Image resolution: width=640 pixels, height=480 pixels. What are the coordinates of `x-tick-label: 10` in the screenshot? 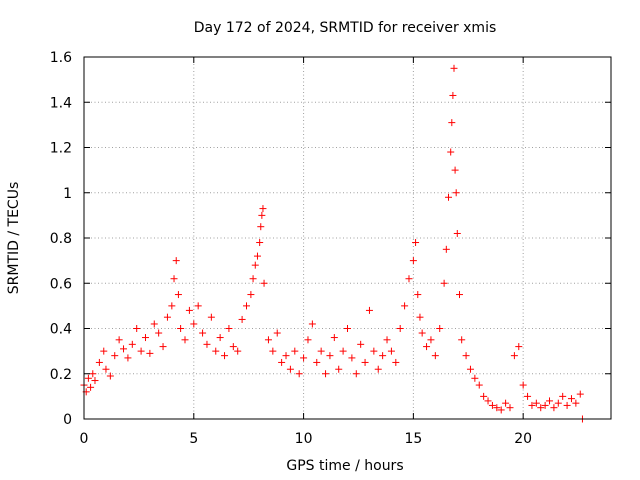 It's located at (304, 439).